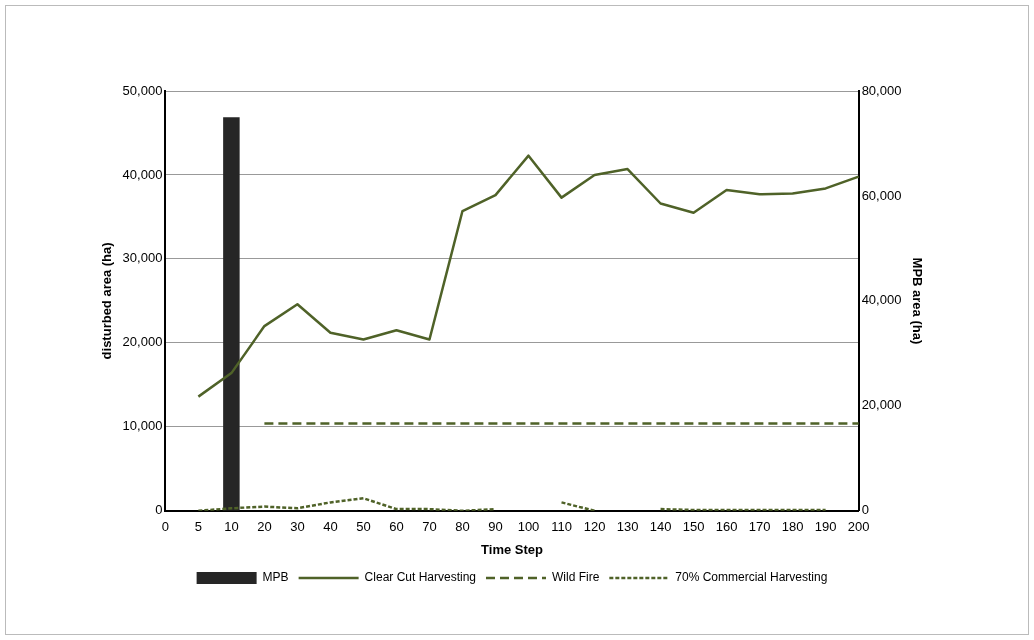 The width and height of the screenshot is (1034, 640). Describe the element at coordinates (825, 527) in the screenshot. I see `x-tick-label: 190` at that location.